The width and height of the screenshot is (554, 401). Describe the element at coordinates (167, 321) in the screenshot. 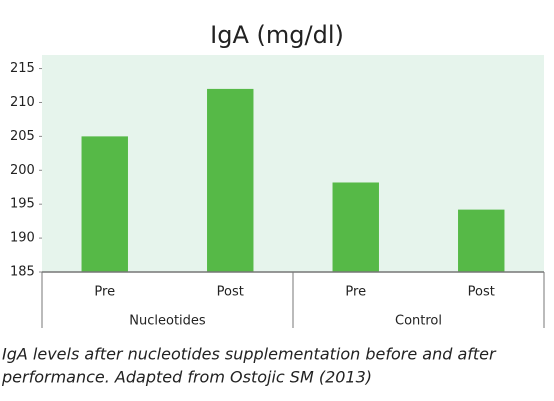

I see `group-label: Nucleotides` at that location.